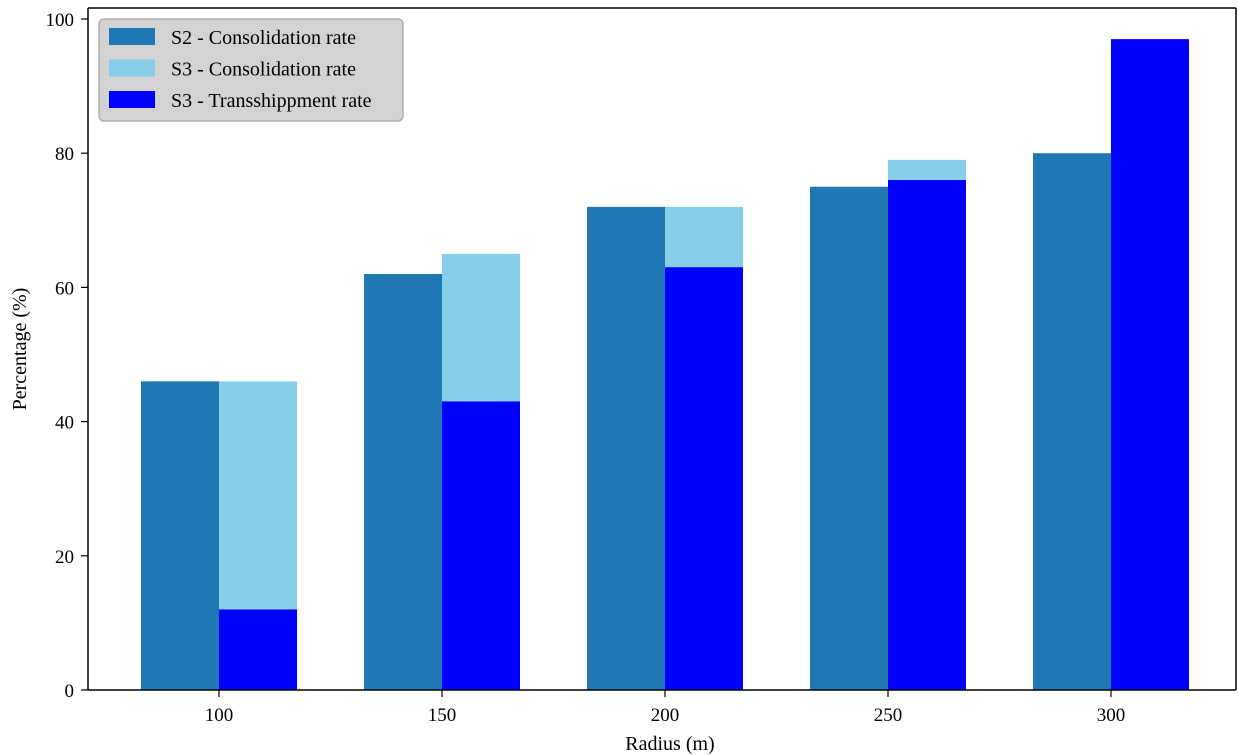 This screenshot has height=755, width=1239. Describe the element at coordinates (219, 715) in the screenshot. I see `x-tick-label: 100` at that location.